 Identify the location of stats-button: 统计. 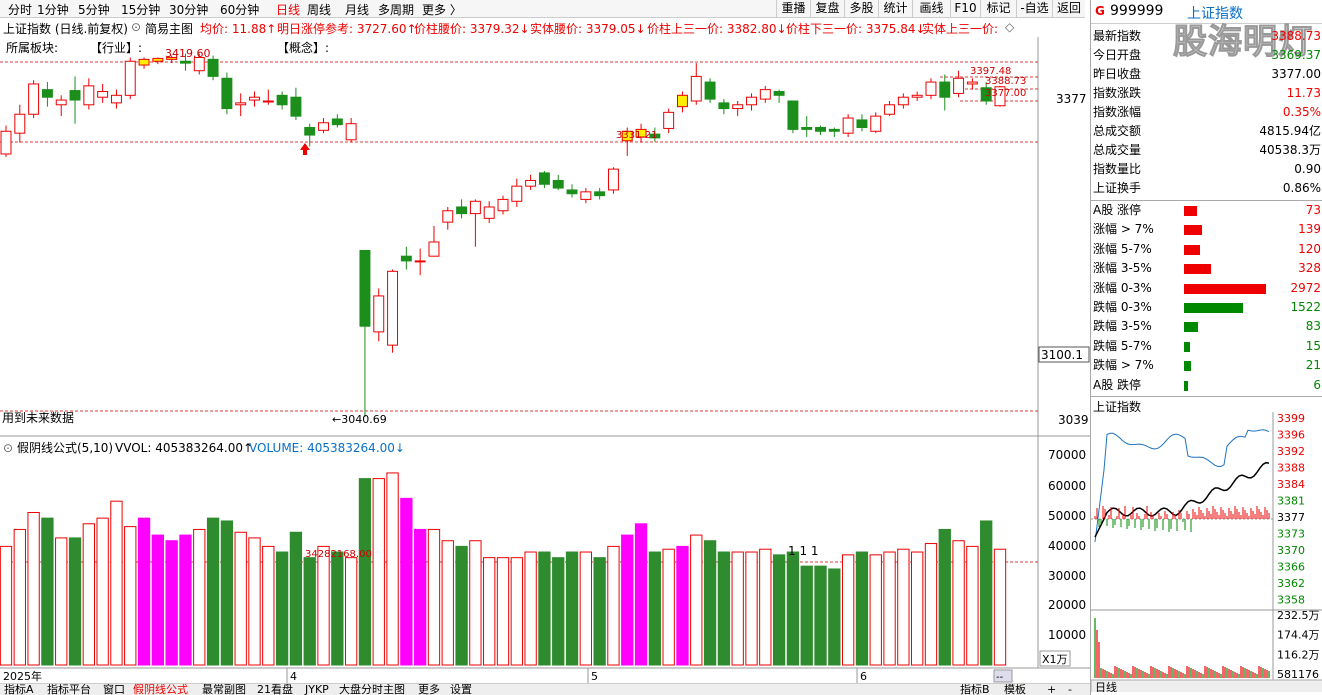
(895, 8).